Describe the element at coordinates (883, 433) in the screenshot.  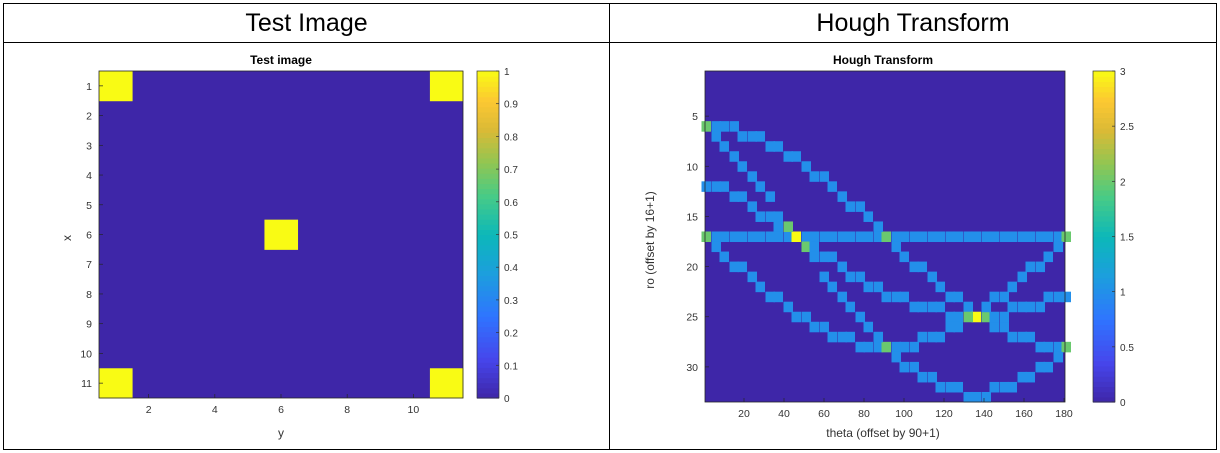
I see `x-axis-label: theta (offset by 90+1)` at that location.